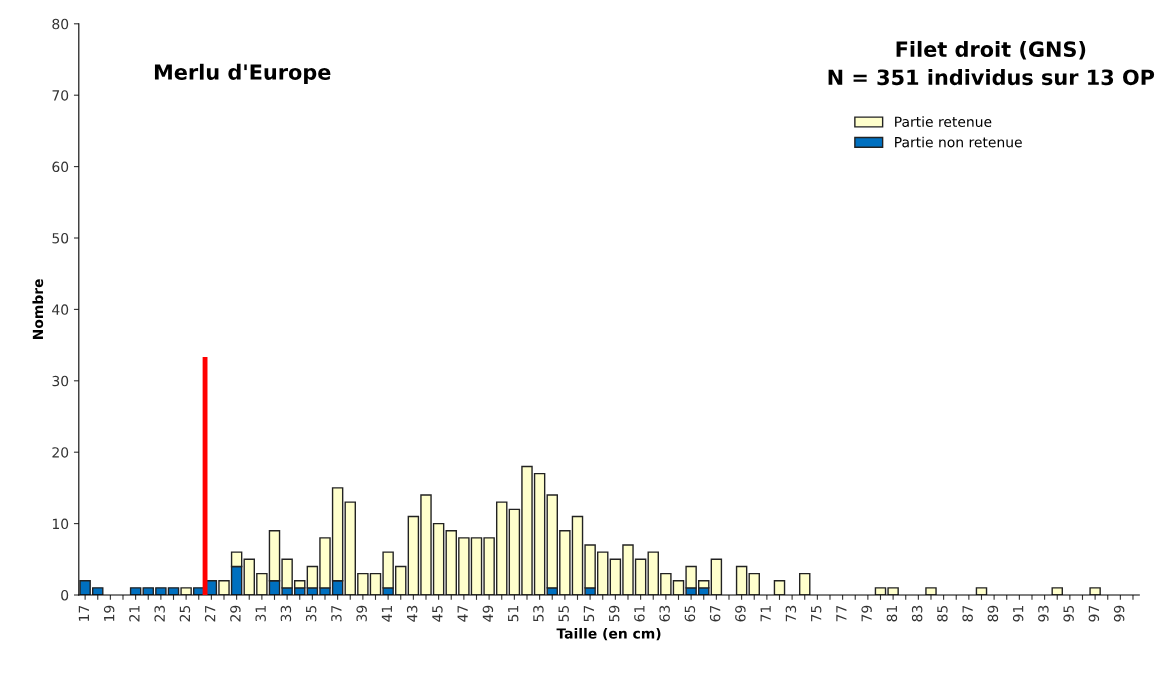 Image resolution: width=1159 pixels, height=680 pixels. What do you see at coordinates (60, 95) in the screenshot?
I see `y-tick-label: 70` at bounding box center [60, 95].